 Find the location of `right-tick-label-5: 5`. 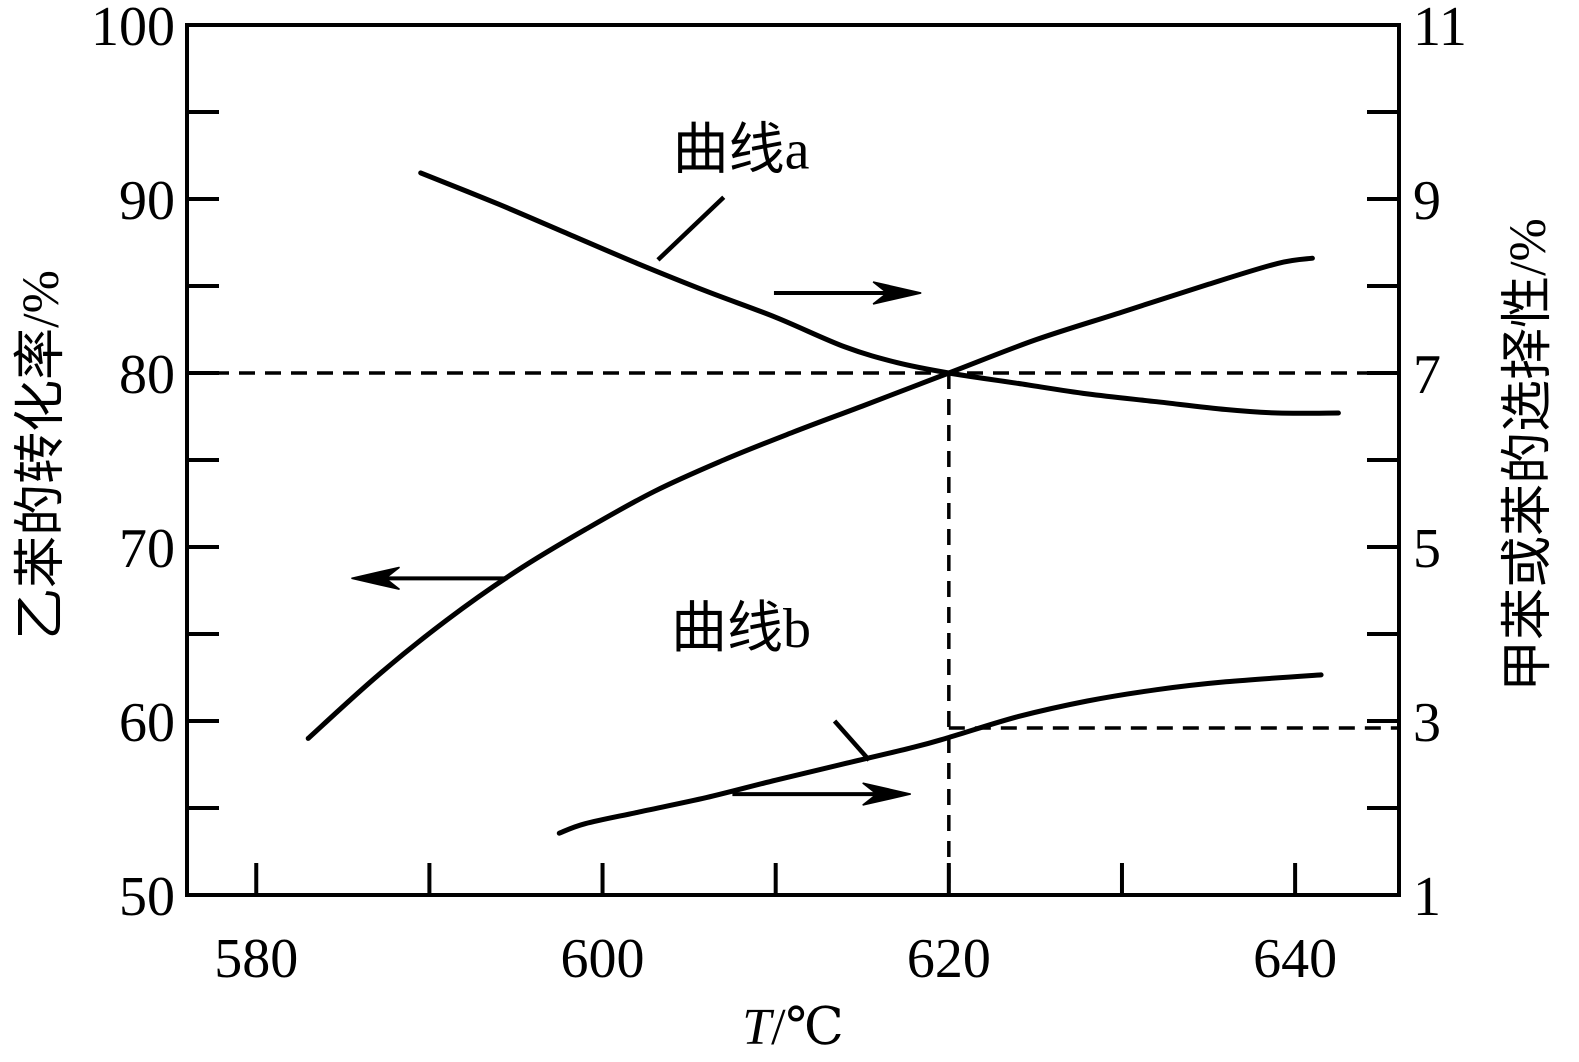

right-tick-label-5: 5 is located at coordinates (1427, 549).